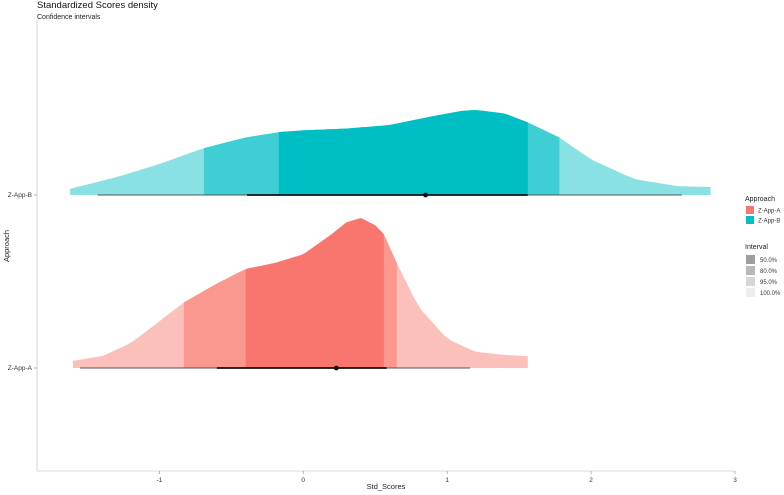 The height and width of the screenshot is (495, 784). Describe the element at coordinates (769, 221) in the screenshot. I see `legend-label-z-app-b: Z-App-B` at that location.